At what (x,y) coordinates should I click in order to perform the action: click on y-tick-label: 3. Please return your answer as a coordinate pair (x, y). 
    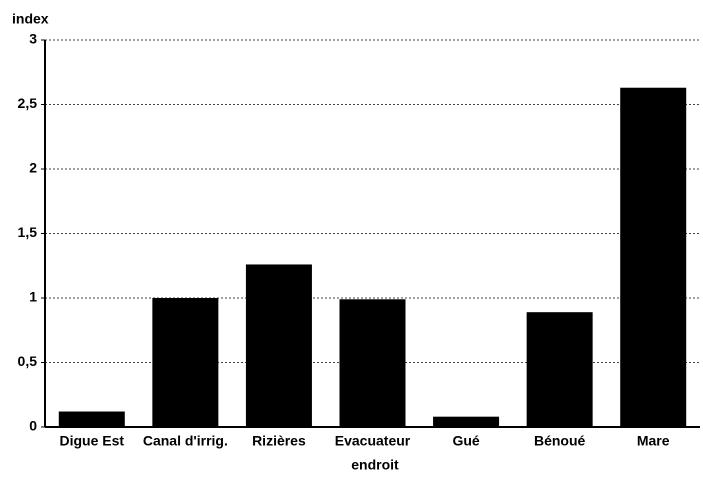
    Looking at the image, I should click on (33, 39).